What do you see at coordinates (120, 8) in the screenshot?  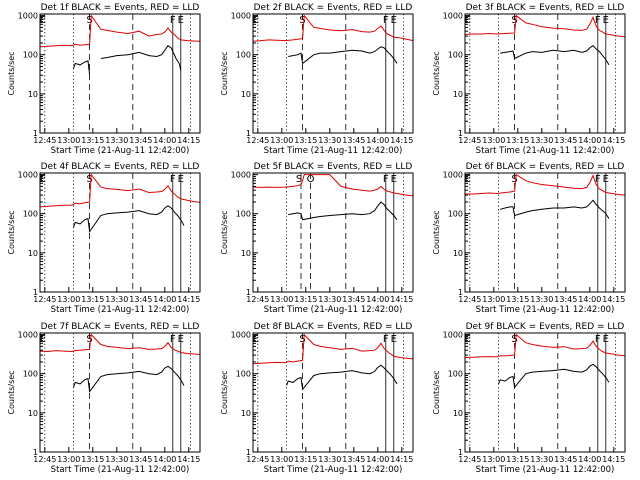 I see `panel-title: Det 1f BLACK = Events, RED = LLD` at bounding box center [120, 8].